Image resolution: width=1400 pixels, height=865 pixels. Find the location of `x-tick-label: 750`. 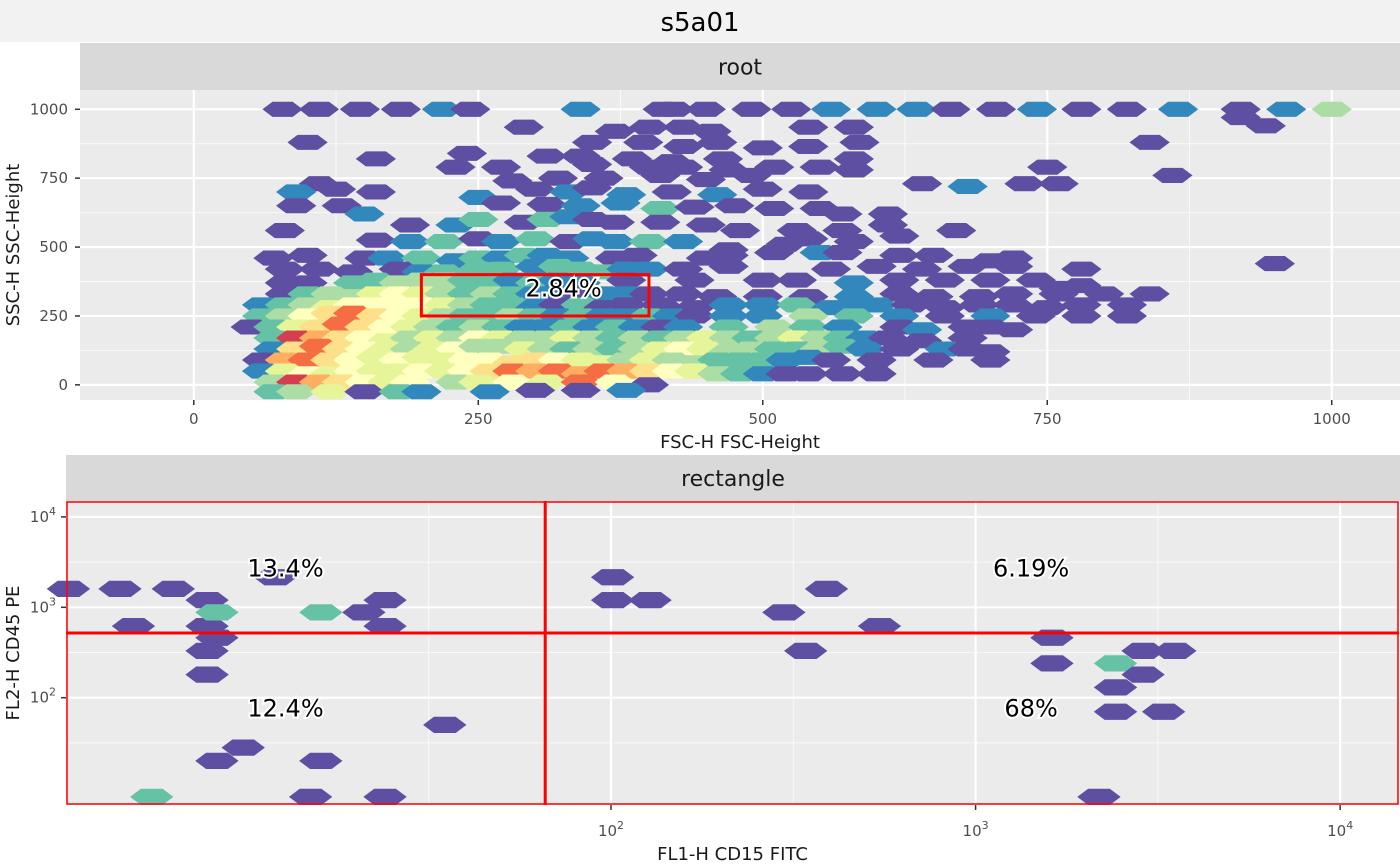

x-tick-label: 750 is located at coordinates (1047, 419).